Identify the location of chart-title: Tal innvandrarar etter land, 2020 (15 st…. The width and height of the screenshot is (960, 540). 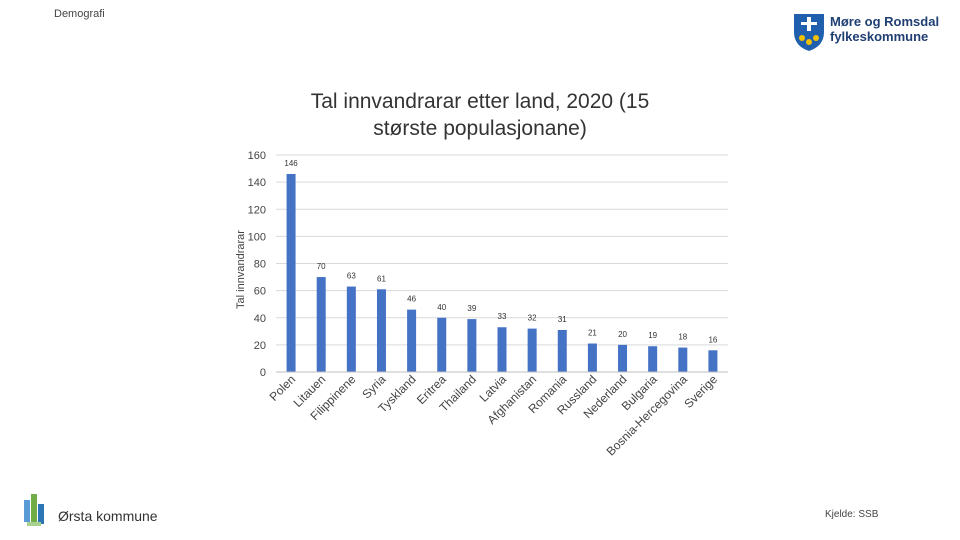
(480, 115).